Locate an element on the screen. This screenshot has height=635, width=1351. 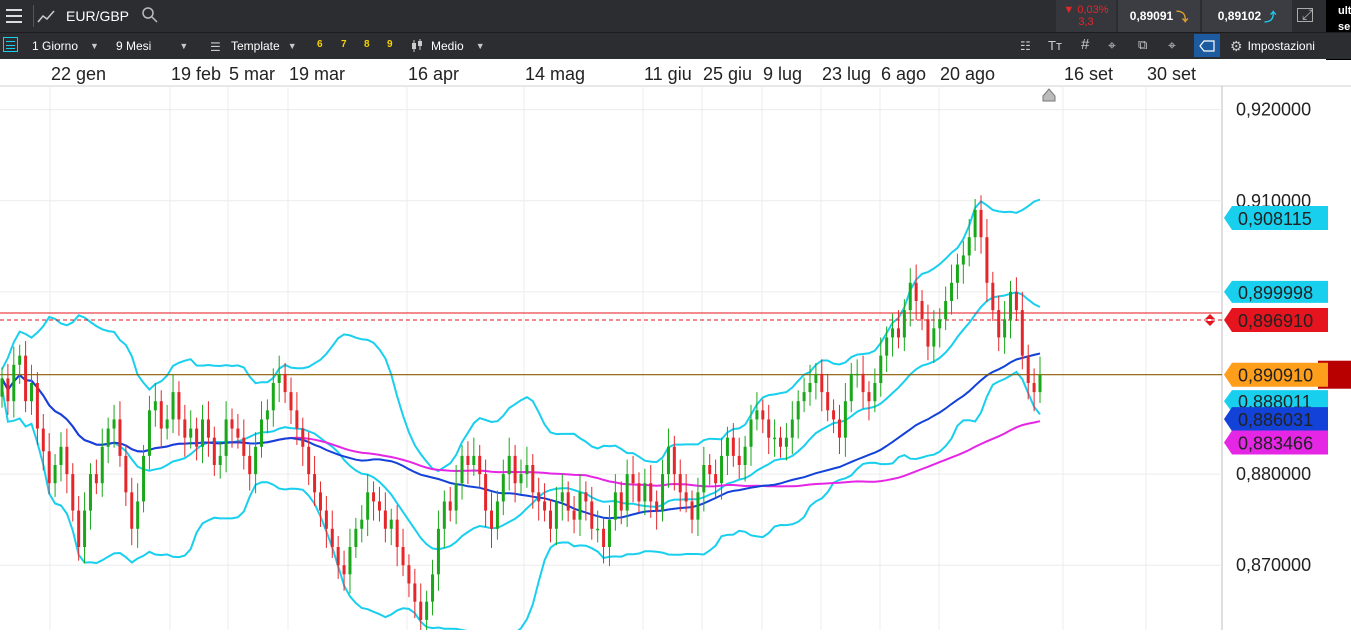
chevron-down-icon: ▼ is located at coordinates (292, 46).